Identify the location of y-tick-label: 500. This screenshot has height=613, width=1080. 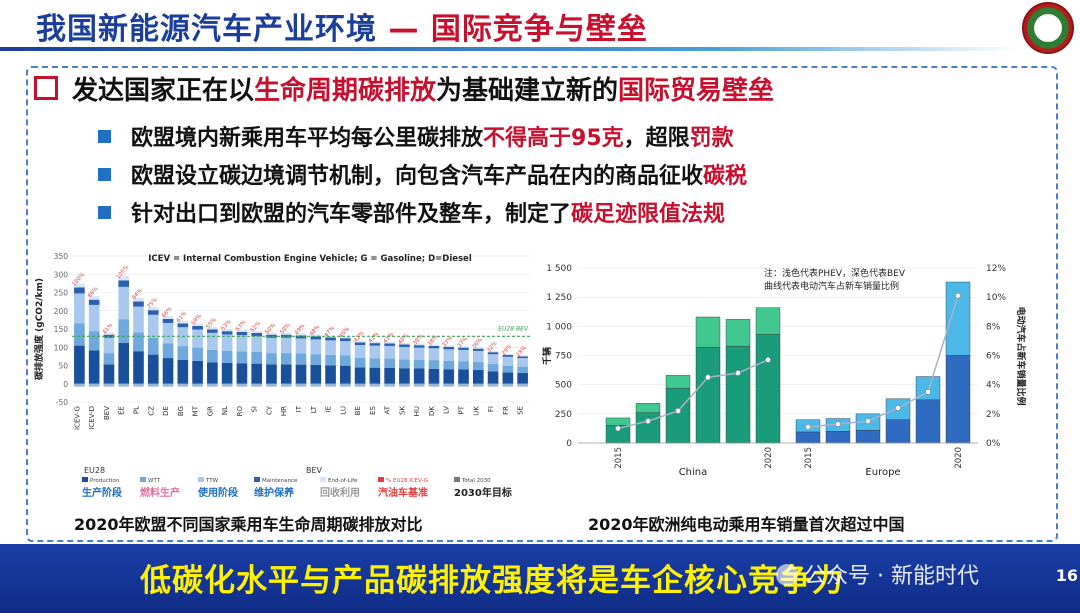
(563, 386).